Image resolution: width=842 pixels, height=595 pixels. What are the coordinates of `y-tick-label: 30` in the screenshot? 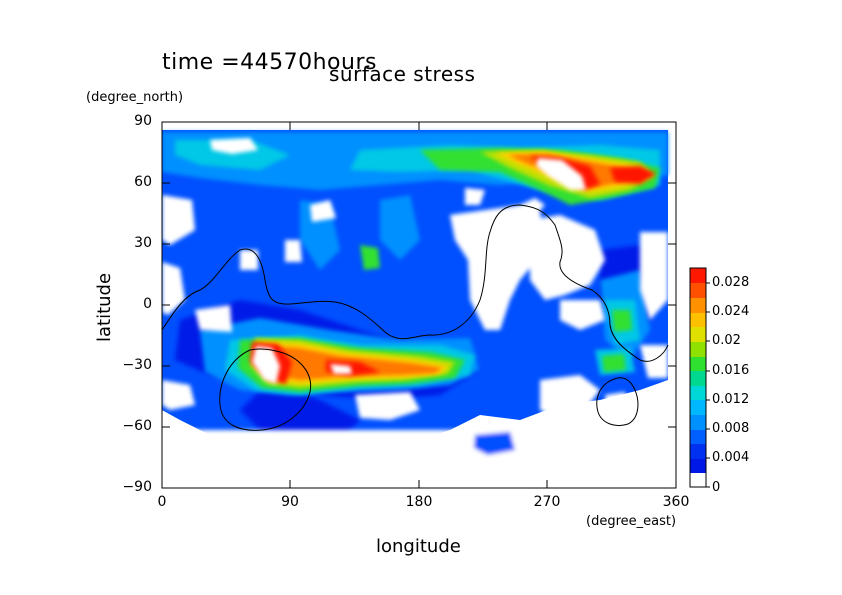 It's located at (143, 243).